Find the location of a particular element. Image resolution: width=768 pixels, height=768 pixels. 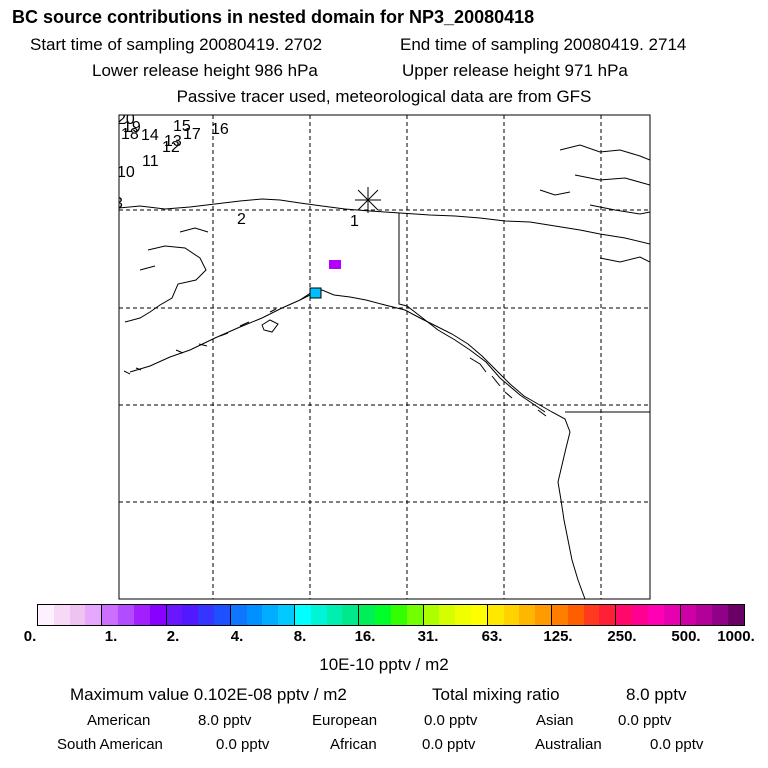

sampling-end-time: End time of sampling 20080419. 2714 is located at coordinates (543, 44).